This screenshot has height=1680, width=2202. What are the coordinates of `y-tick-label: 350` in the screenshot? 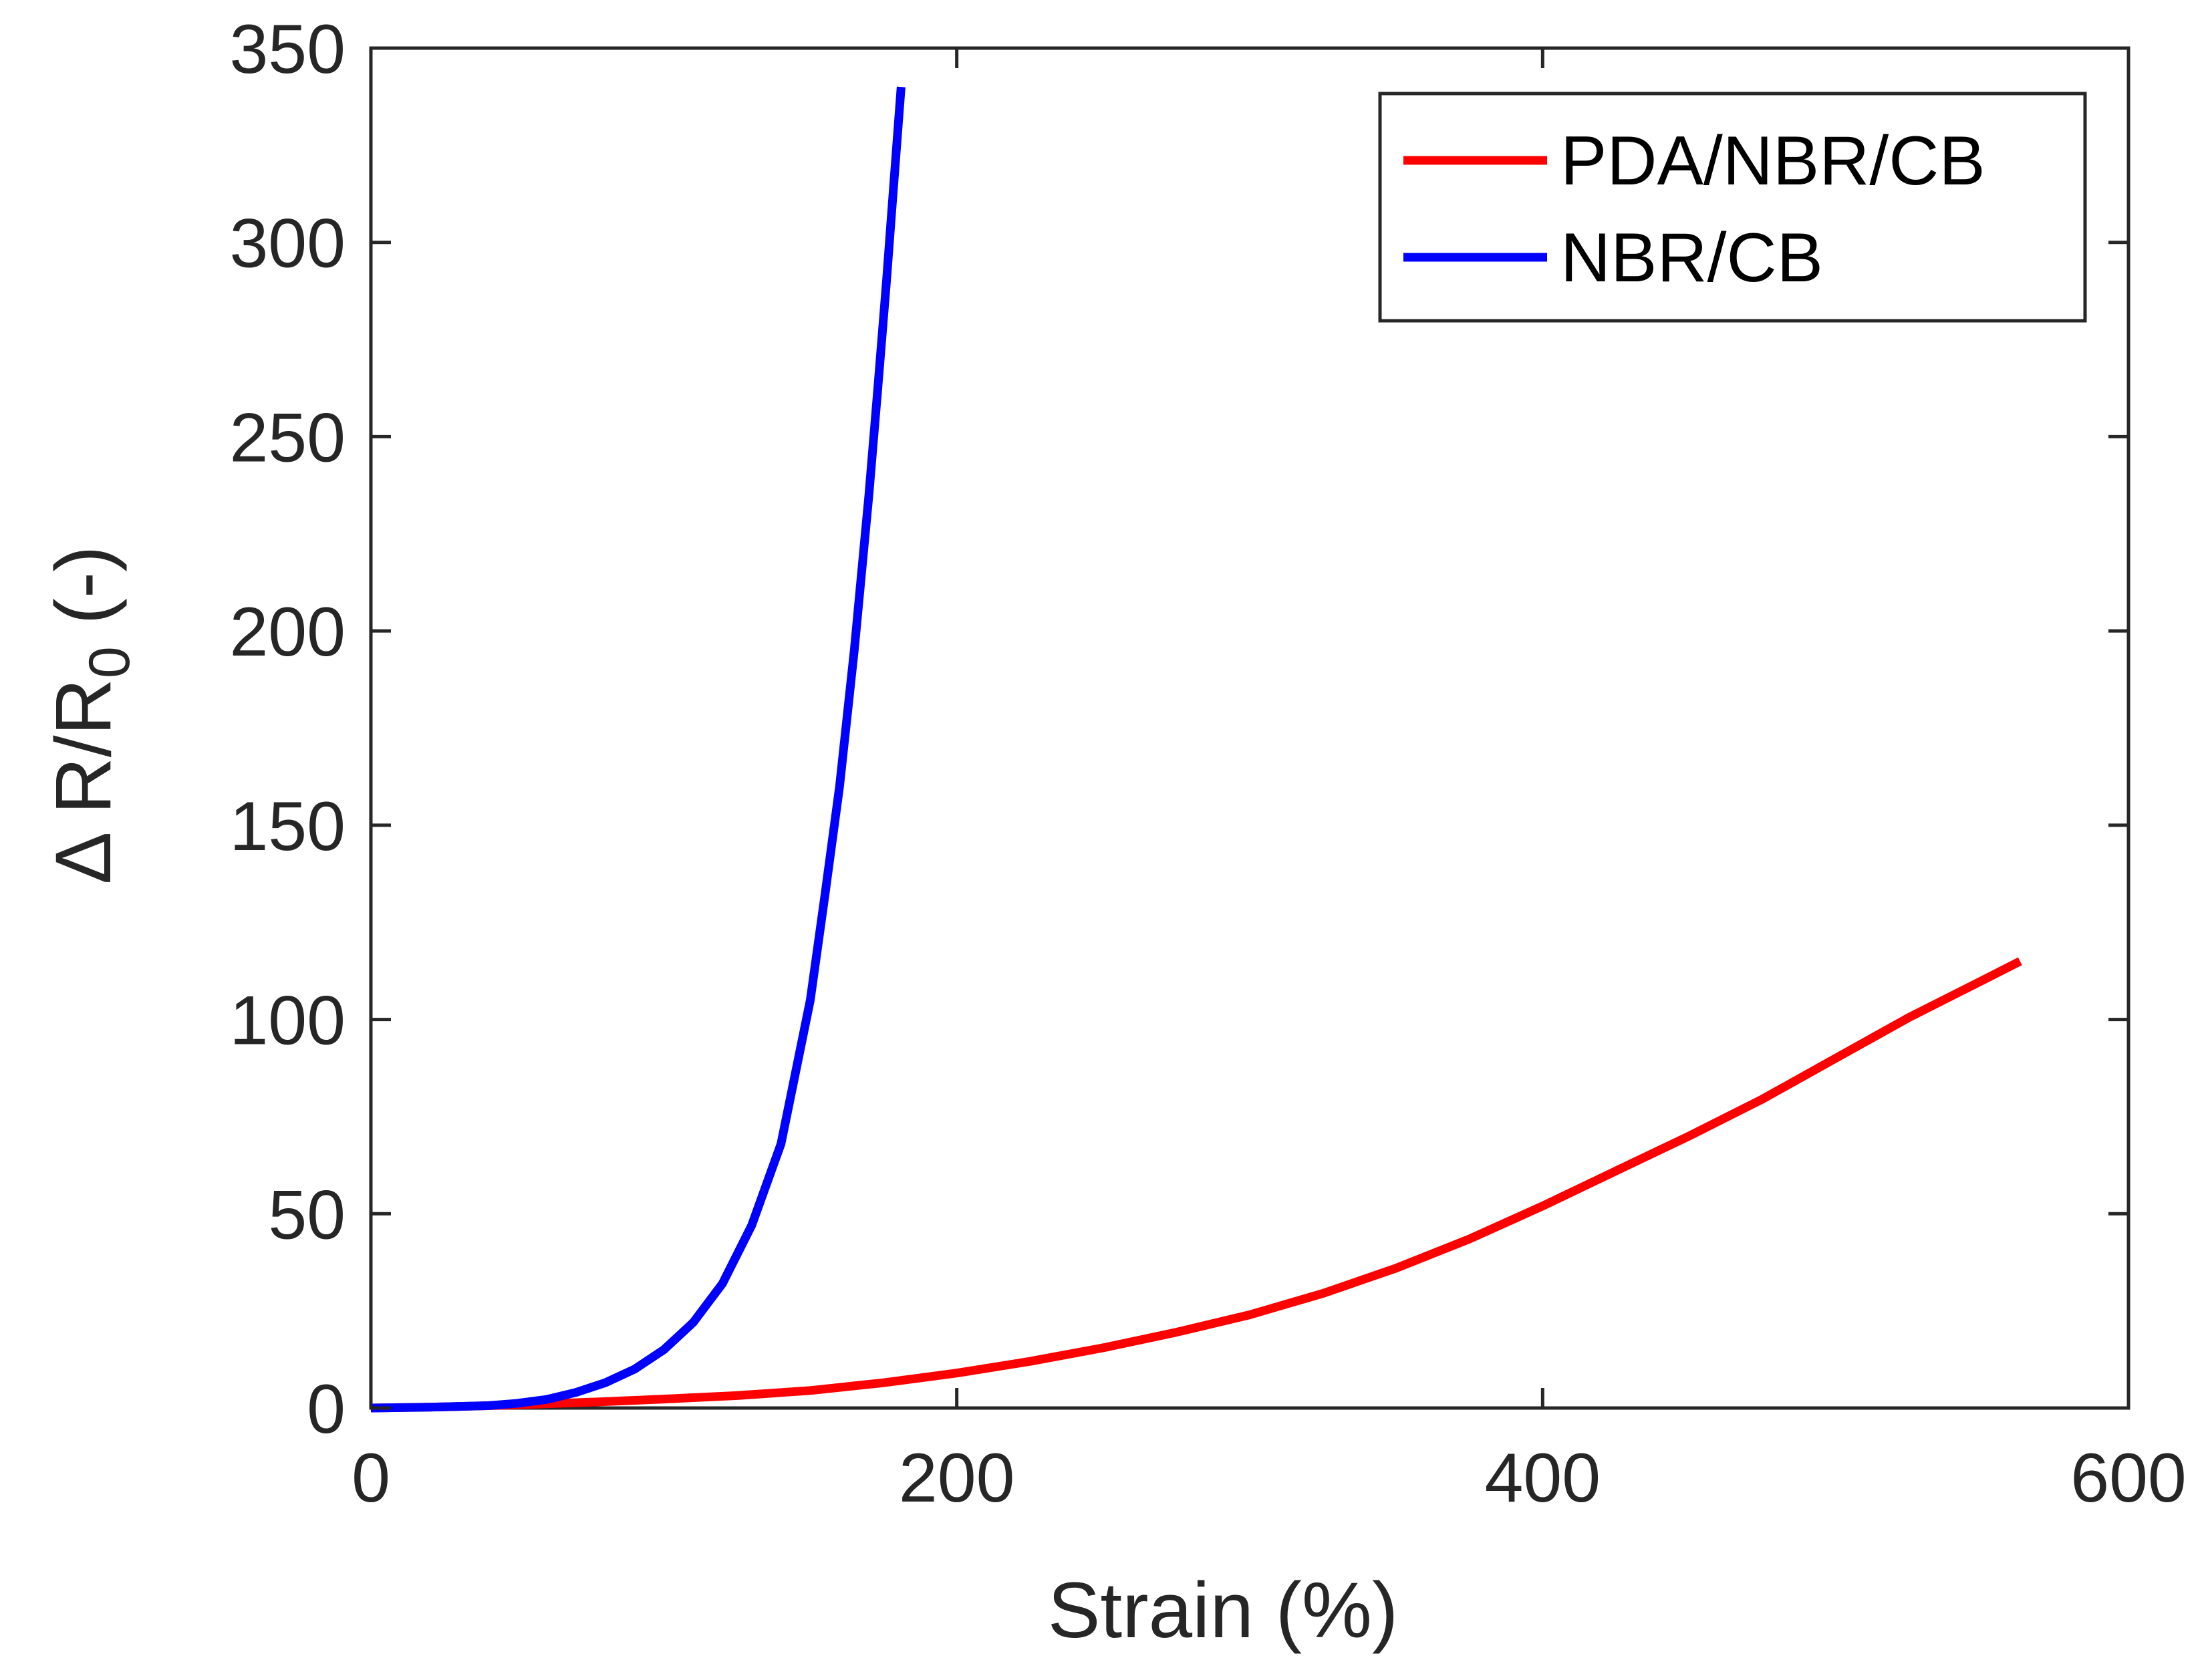 It's located at (287, 49).